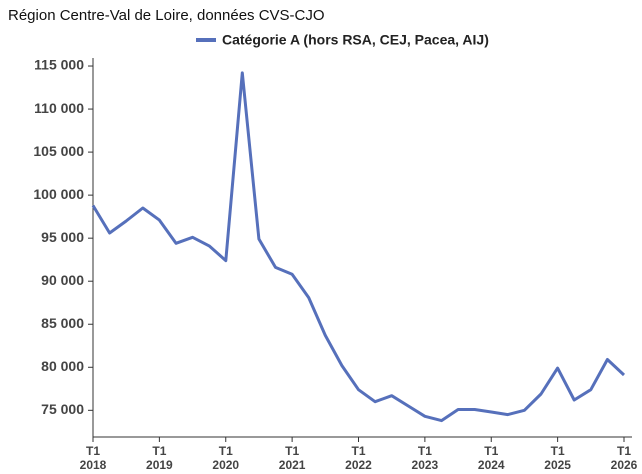  Describe the element at coordinates (62, 323) in the screenshot. I see `y-tick-label: 85 000` at that location.